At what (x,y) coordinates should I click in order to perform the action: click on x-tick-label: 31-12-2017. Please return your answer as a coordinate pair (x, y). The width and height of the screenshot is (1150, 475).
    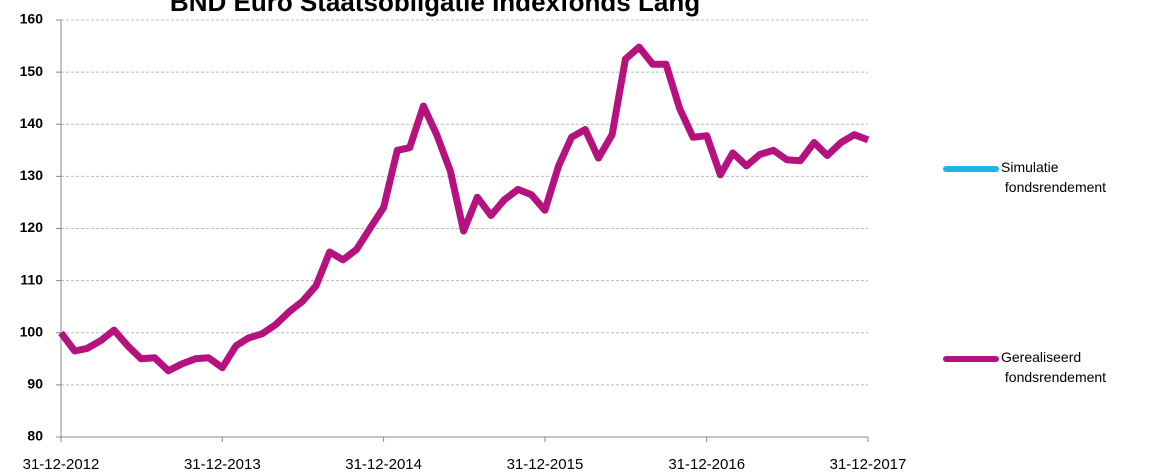
    Looking at the image, I should click on (868, 464).